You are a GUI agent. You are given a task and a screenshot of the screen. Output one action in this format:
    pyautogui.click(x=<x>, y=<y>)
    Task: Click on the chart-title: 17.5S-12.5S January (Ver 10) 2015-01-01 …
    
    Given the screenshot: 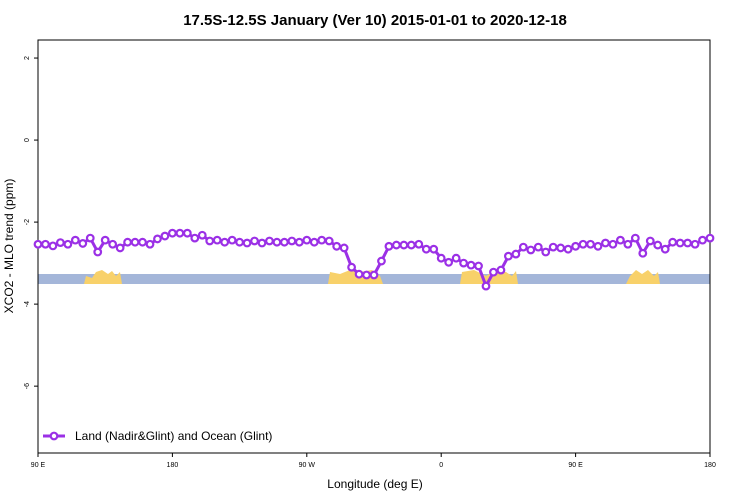 What is the action you would take?
    pyautogui.click(x=375, y=20)
    